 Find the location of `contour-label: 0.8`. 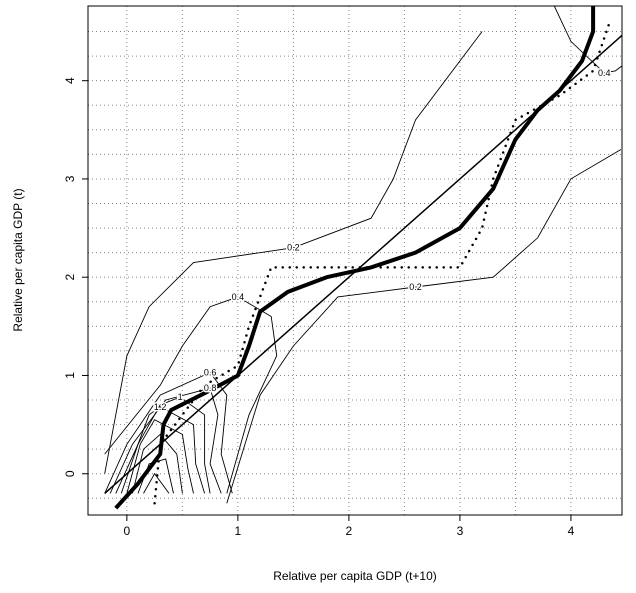

contour-label: 0.8 is located at coordinates (210, 388).